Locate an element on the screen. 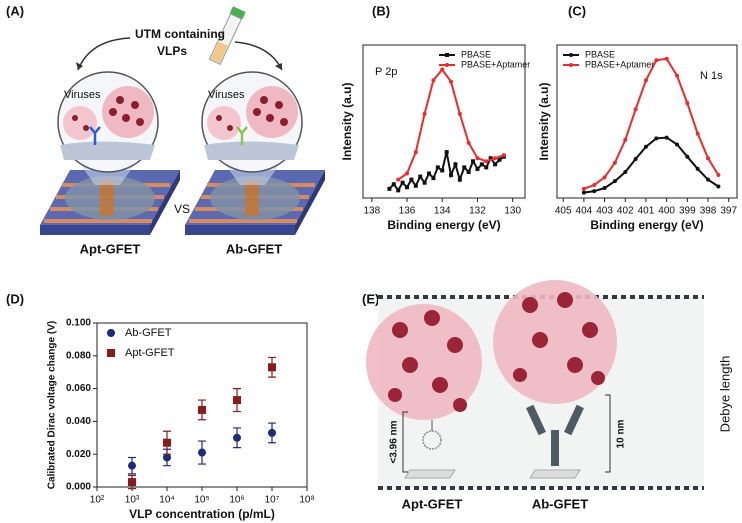  y-tick-label: 0.100 is located at coordinates (78, 323).